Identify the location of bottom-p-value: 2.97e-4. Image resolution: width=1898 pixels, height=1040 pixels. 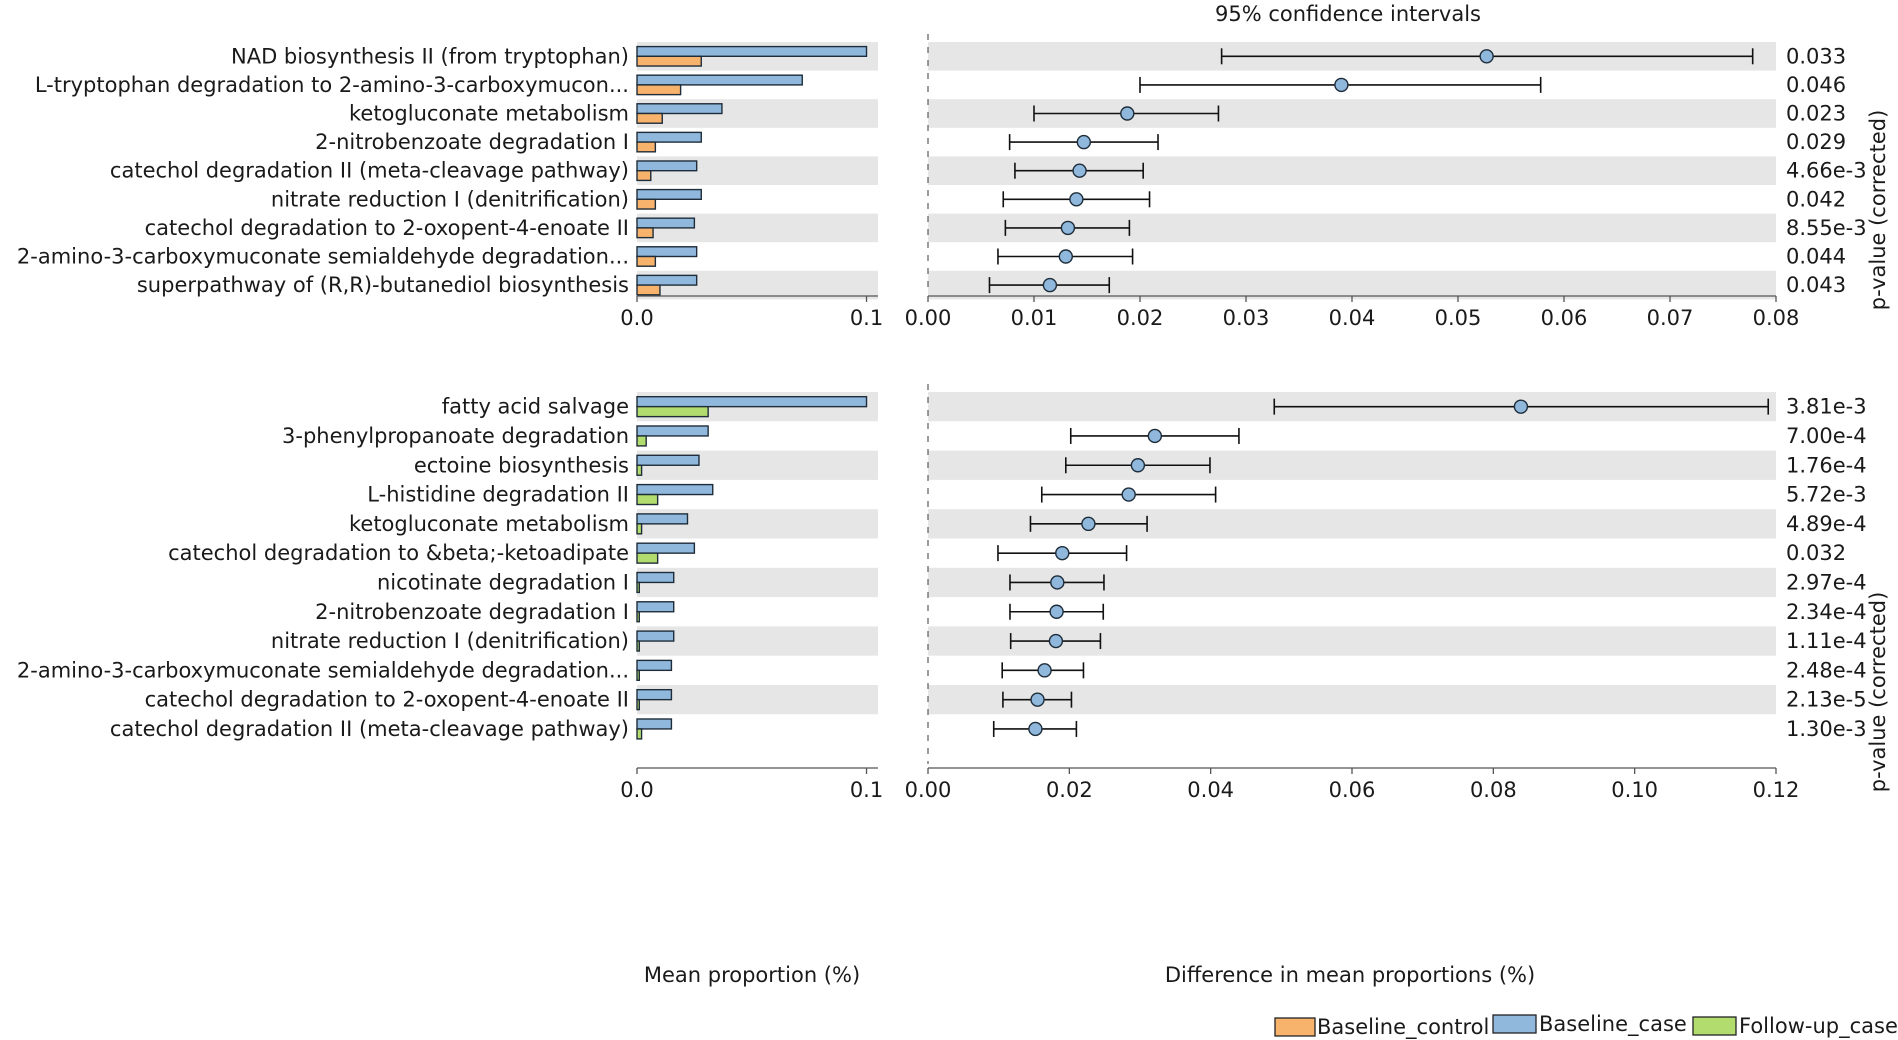
(1826, 582).